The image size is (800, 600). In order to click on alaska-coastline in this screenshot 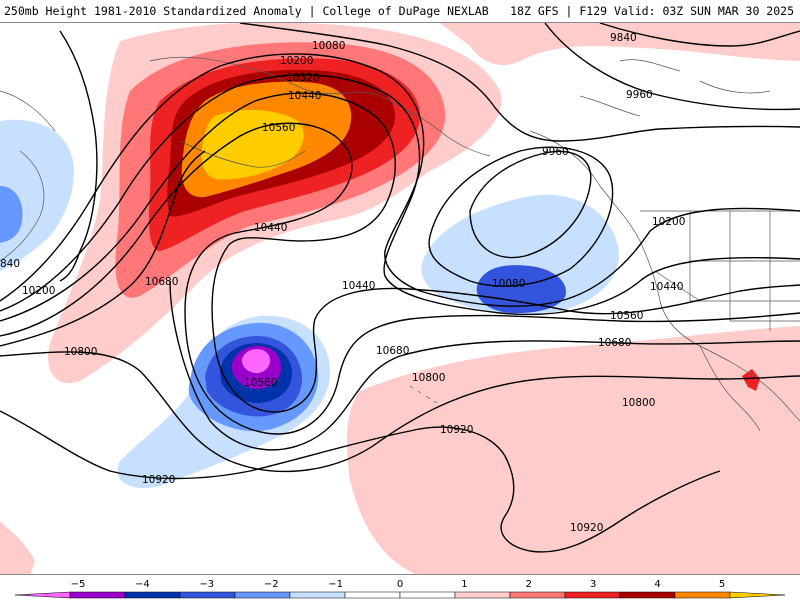, I will do `click(320, 106)`.